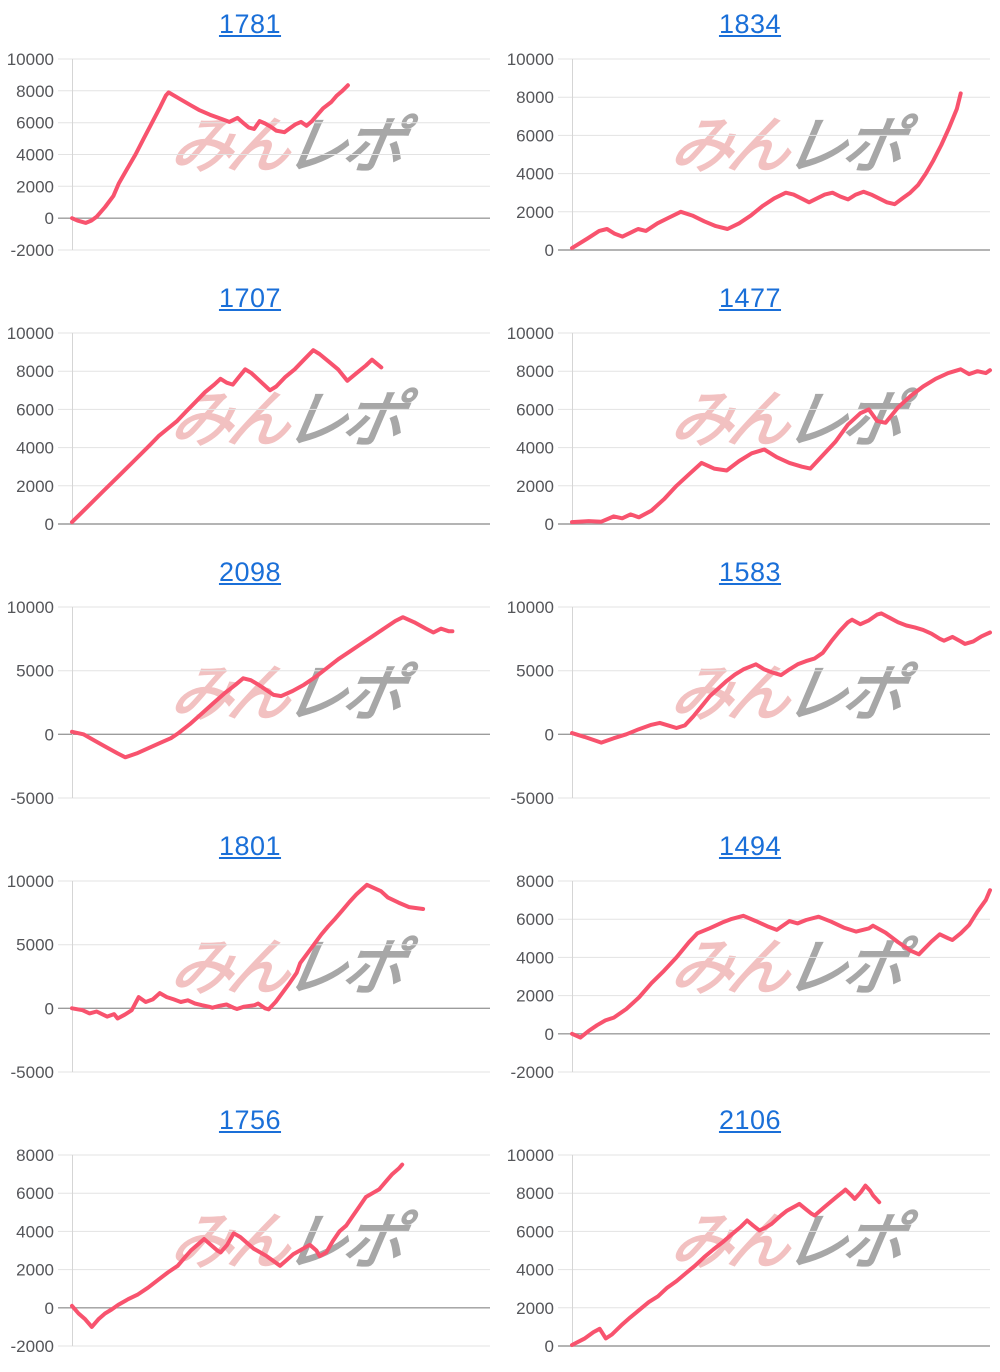  I want to click on chart-title-row: 2098, so click(250, 567).